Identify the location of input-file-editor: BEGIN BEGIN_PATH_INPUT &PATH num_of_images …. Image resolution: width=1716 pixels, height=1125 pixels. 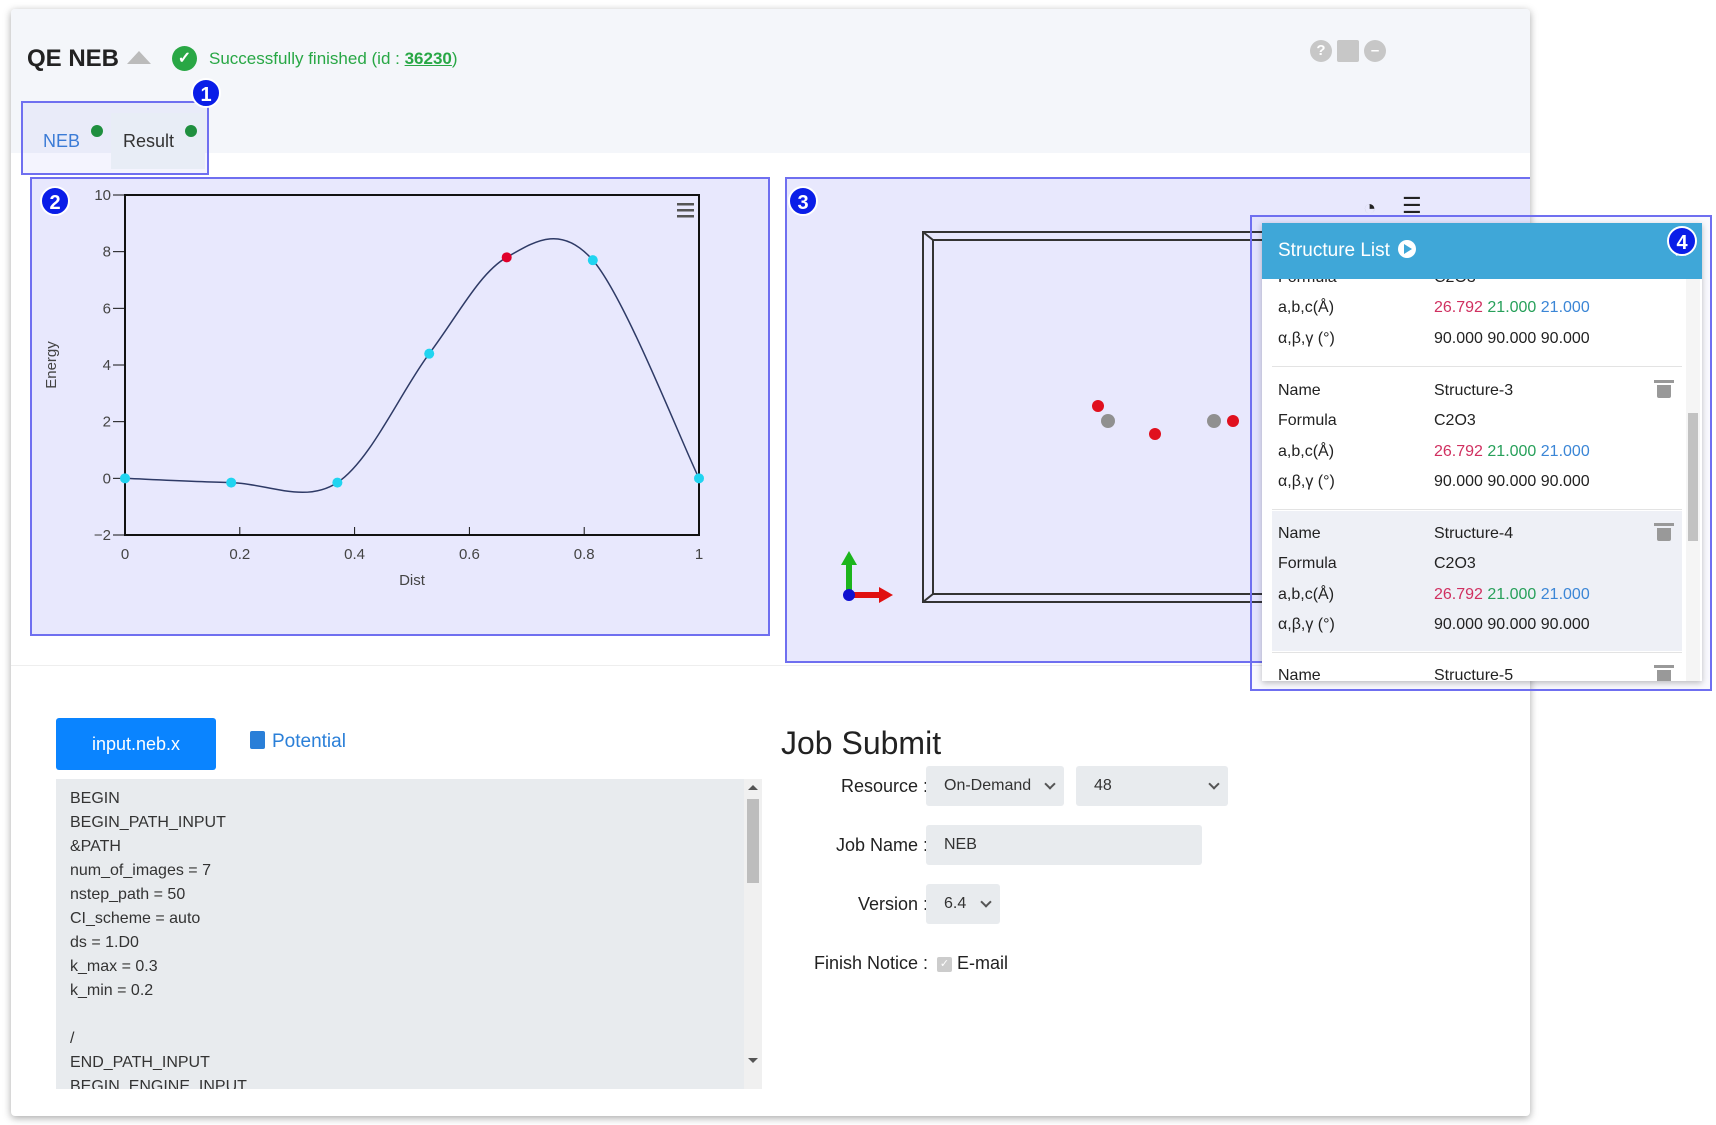
(409, 934).